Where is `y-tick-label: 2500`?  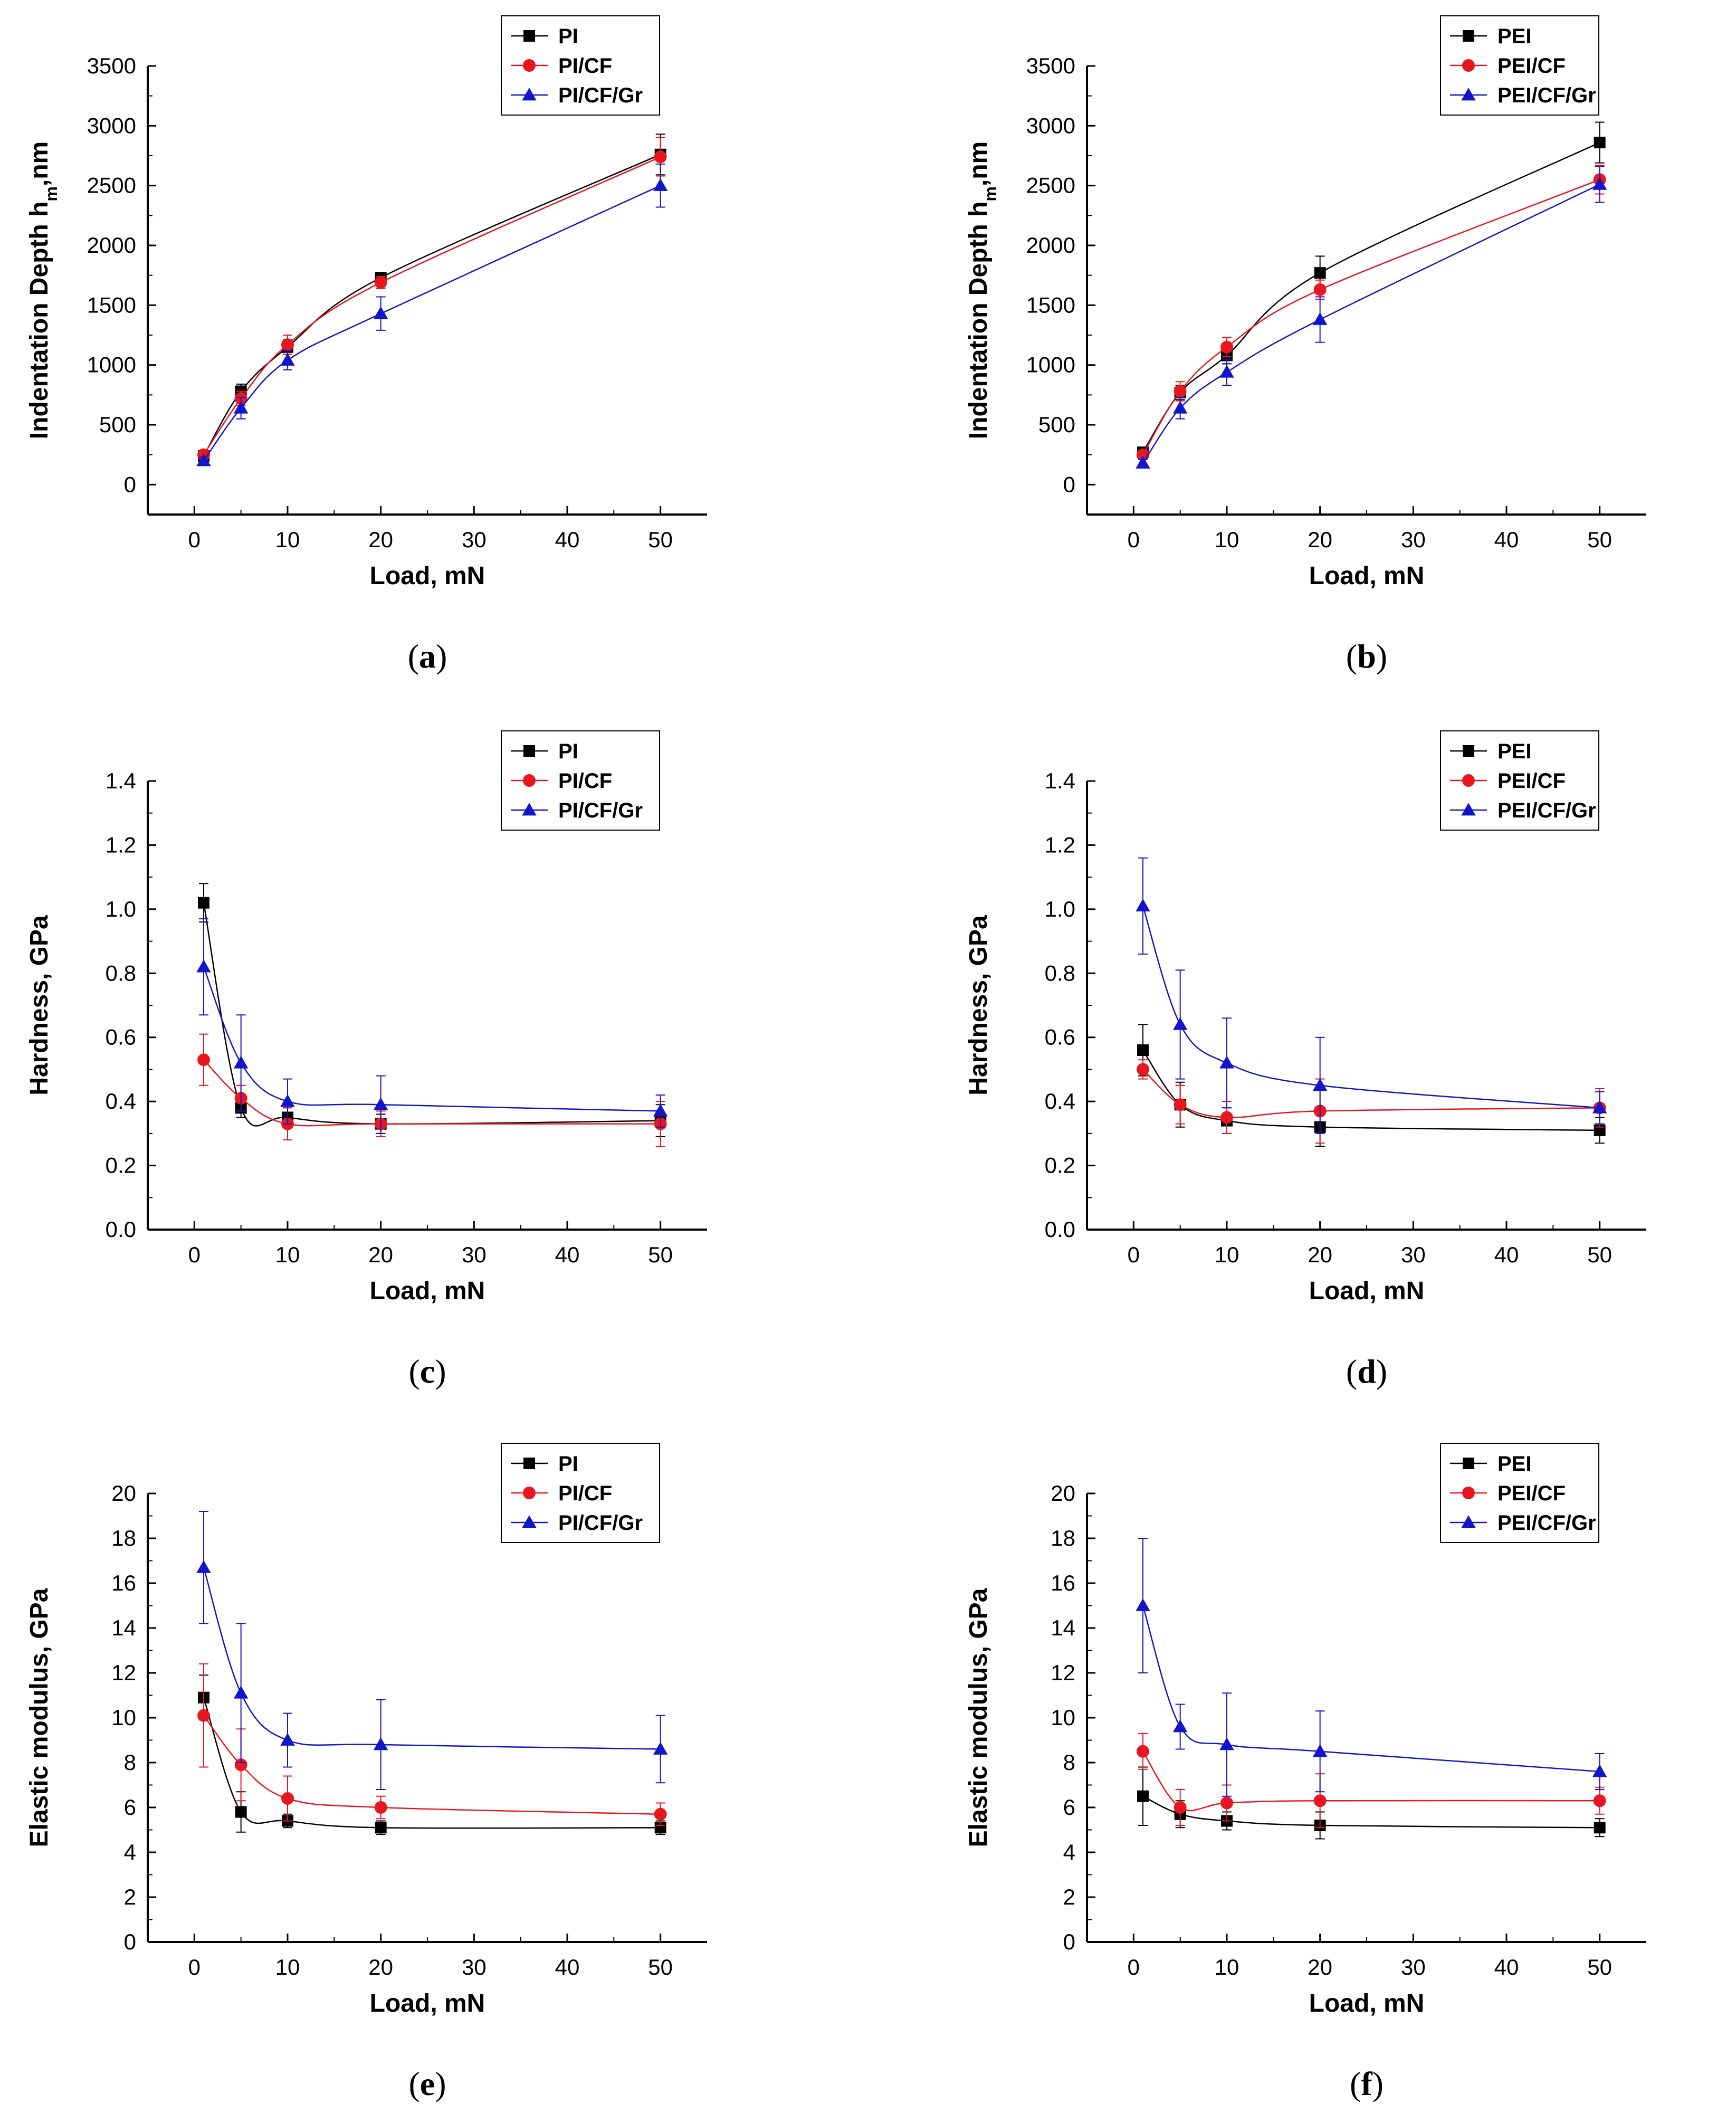
y-tick-label: 2500 is located at coordinates (111, 185).